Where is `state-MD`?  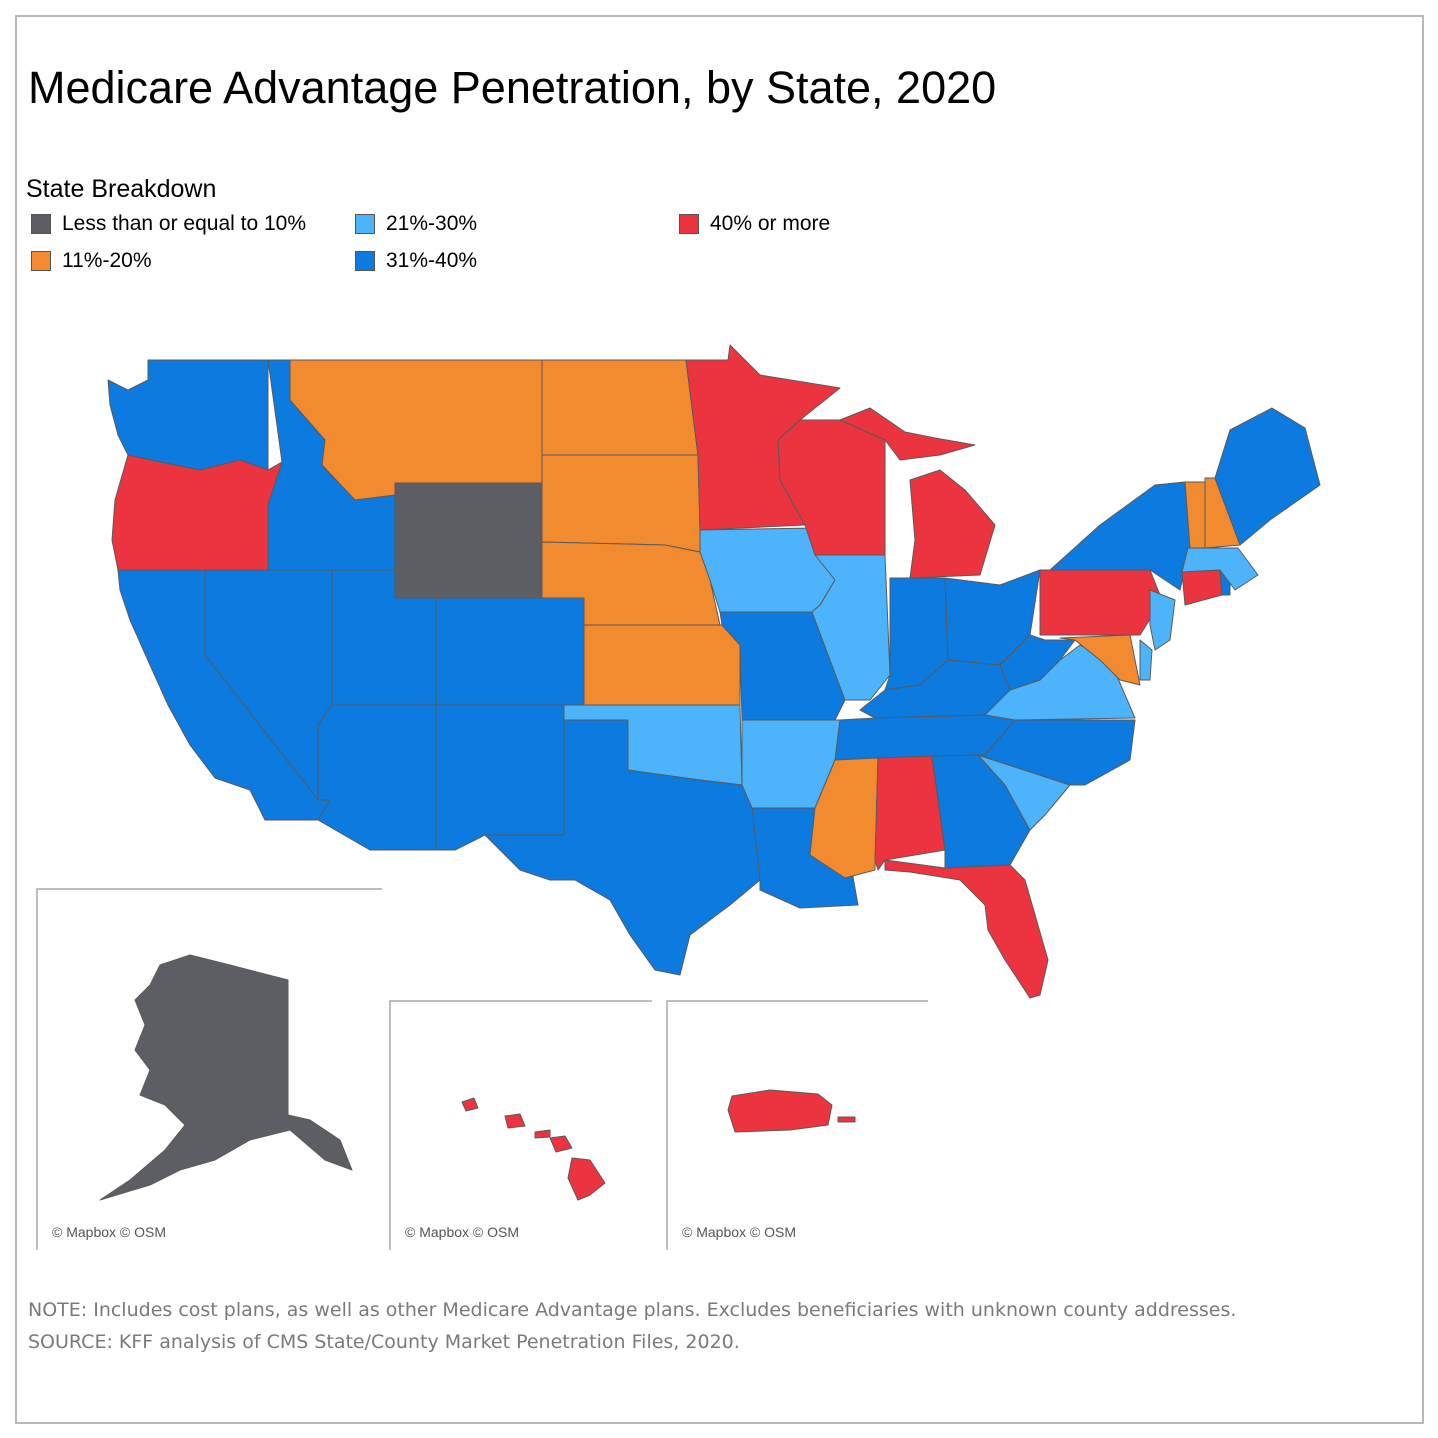 state-MD is located at coordinates (1100, 660).